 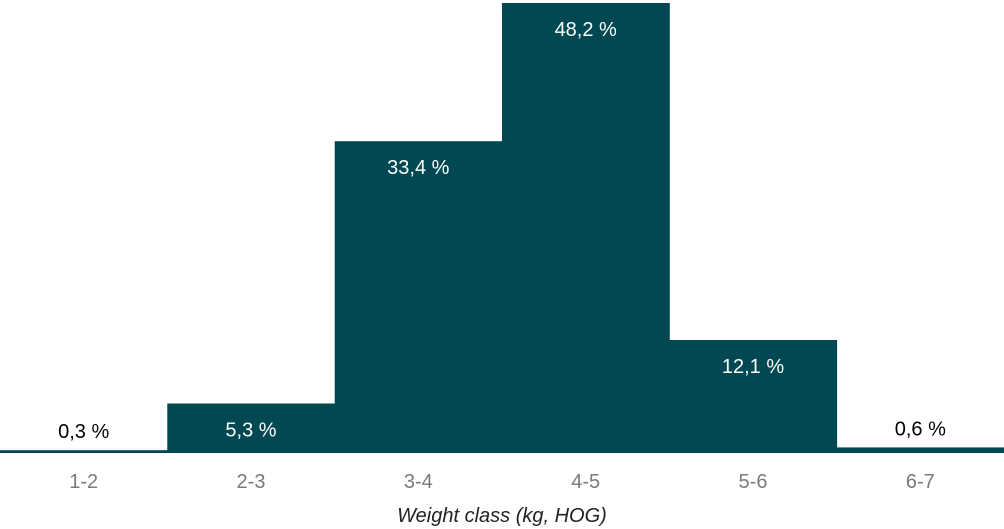 What do you see at coordinates (502, 516) in the screenshot?
I see `x-axis-title: Weight class (kg, HOG)` at bounding box center [502, 516].